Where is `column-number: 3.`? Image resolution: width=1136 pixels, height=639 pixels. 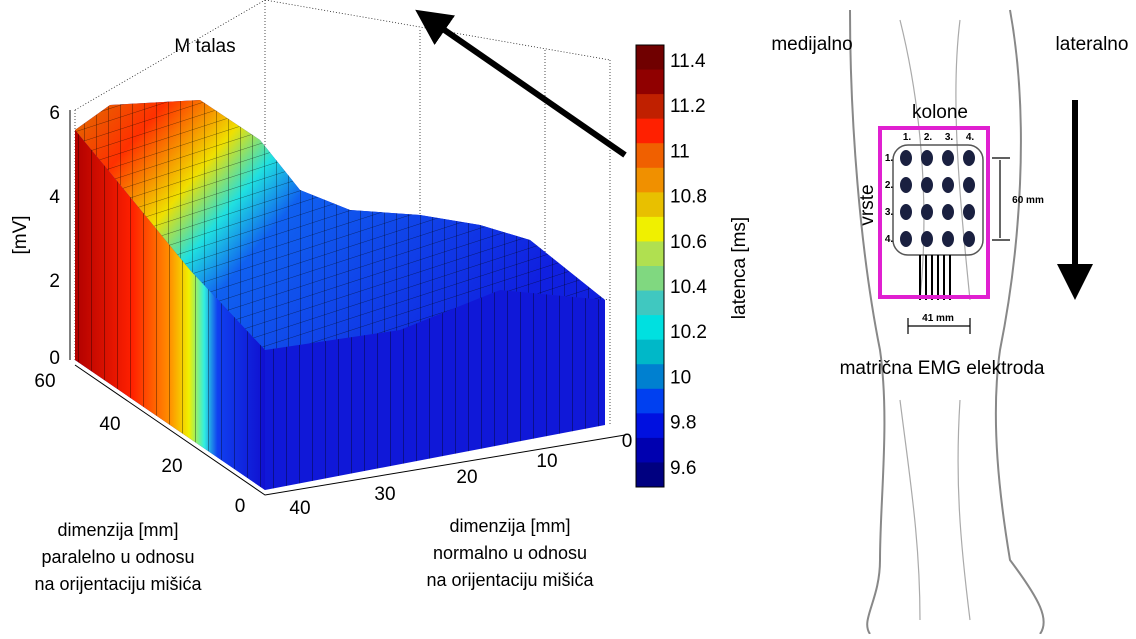 column-number: 3. is located at coordinates (949, 137).